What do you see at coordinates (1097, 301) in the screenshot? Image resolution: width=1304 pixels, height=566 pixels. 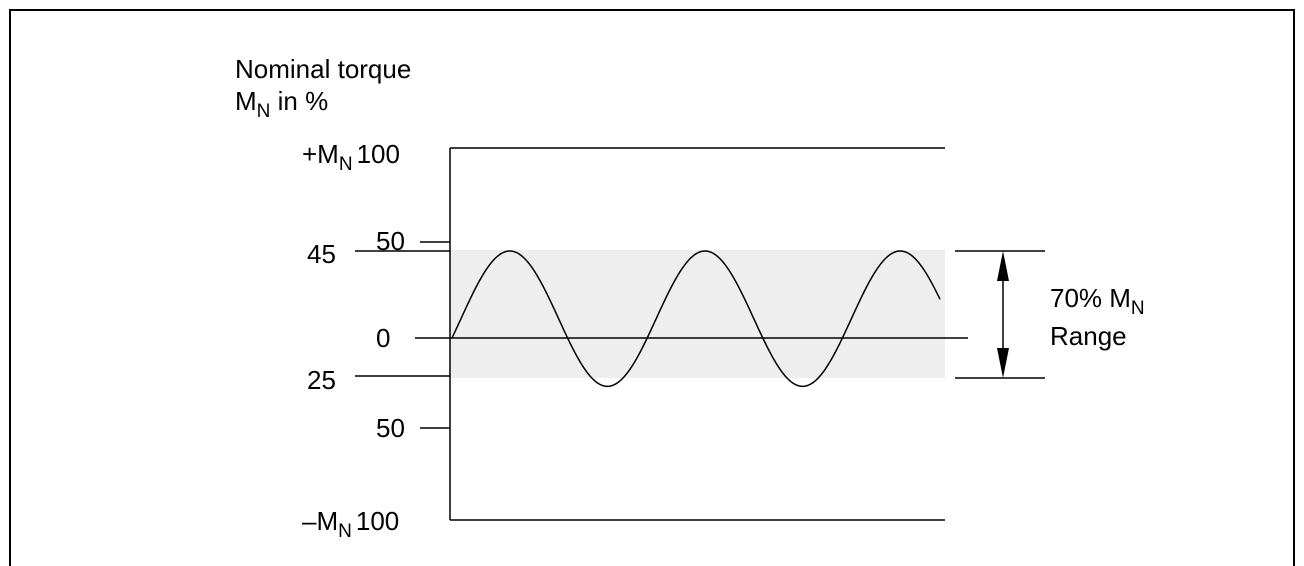 I see `range-label-line1: 70% MN` at bounding box center [1097, 301].